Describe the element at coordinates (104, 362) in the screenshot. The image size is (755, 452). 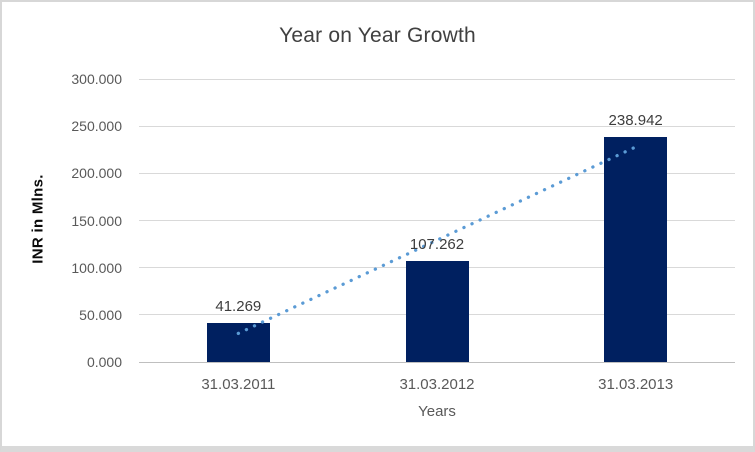
I see `y-tick-label: 0.000` at that location.